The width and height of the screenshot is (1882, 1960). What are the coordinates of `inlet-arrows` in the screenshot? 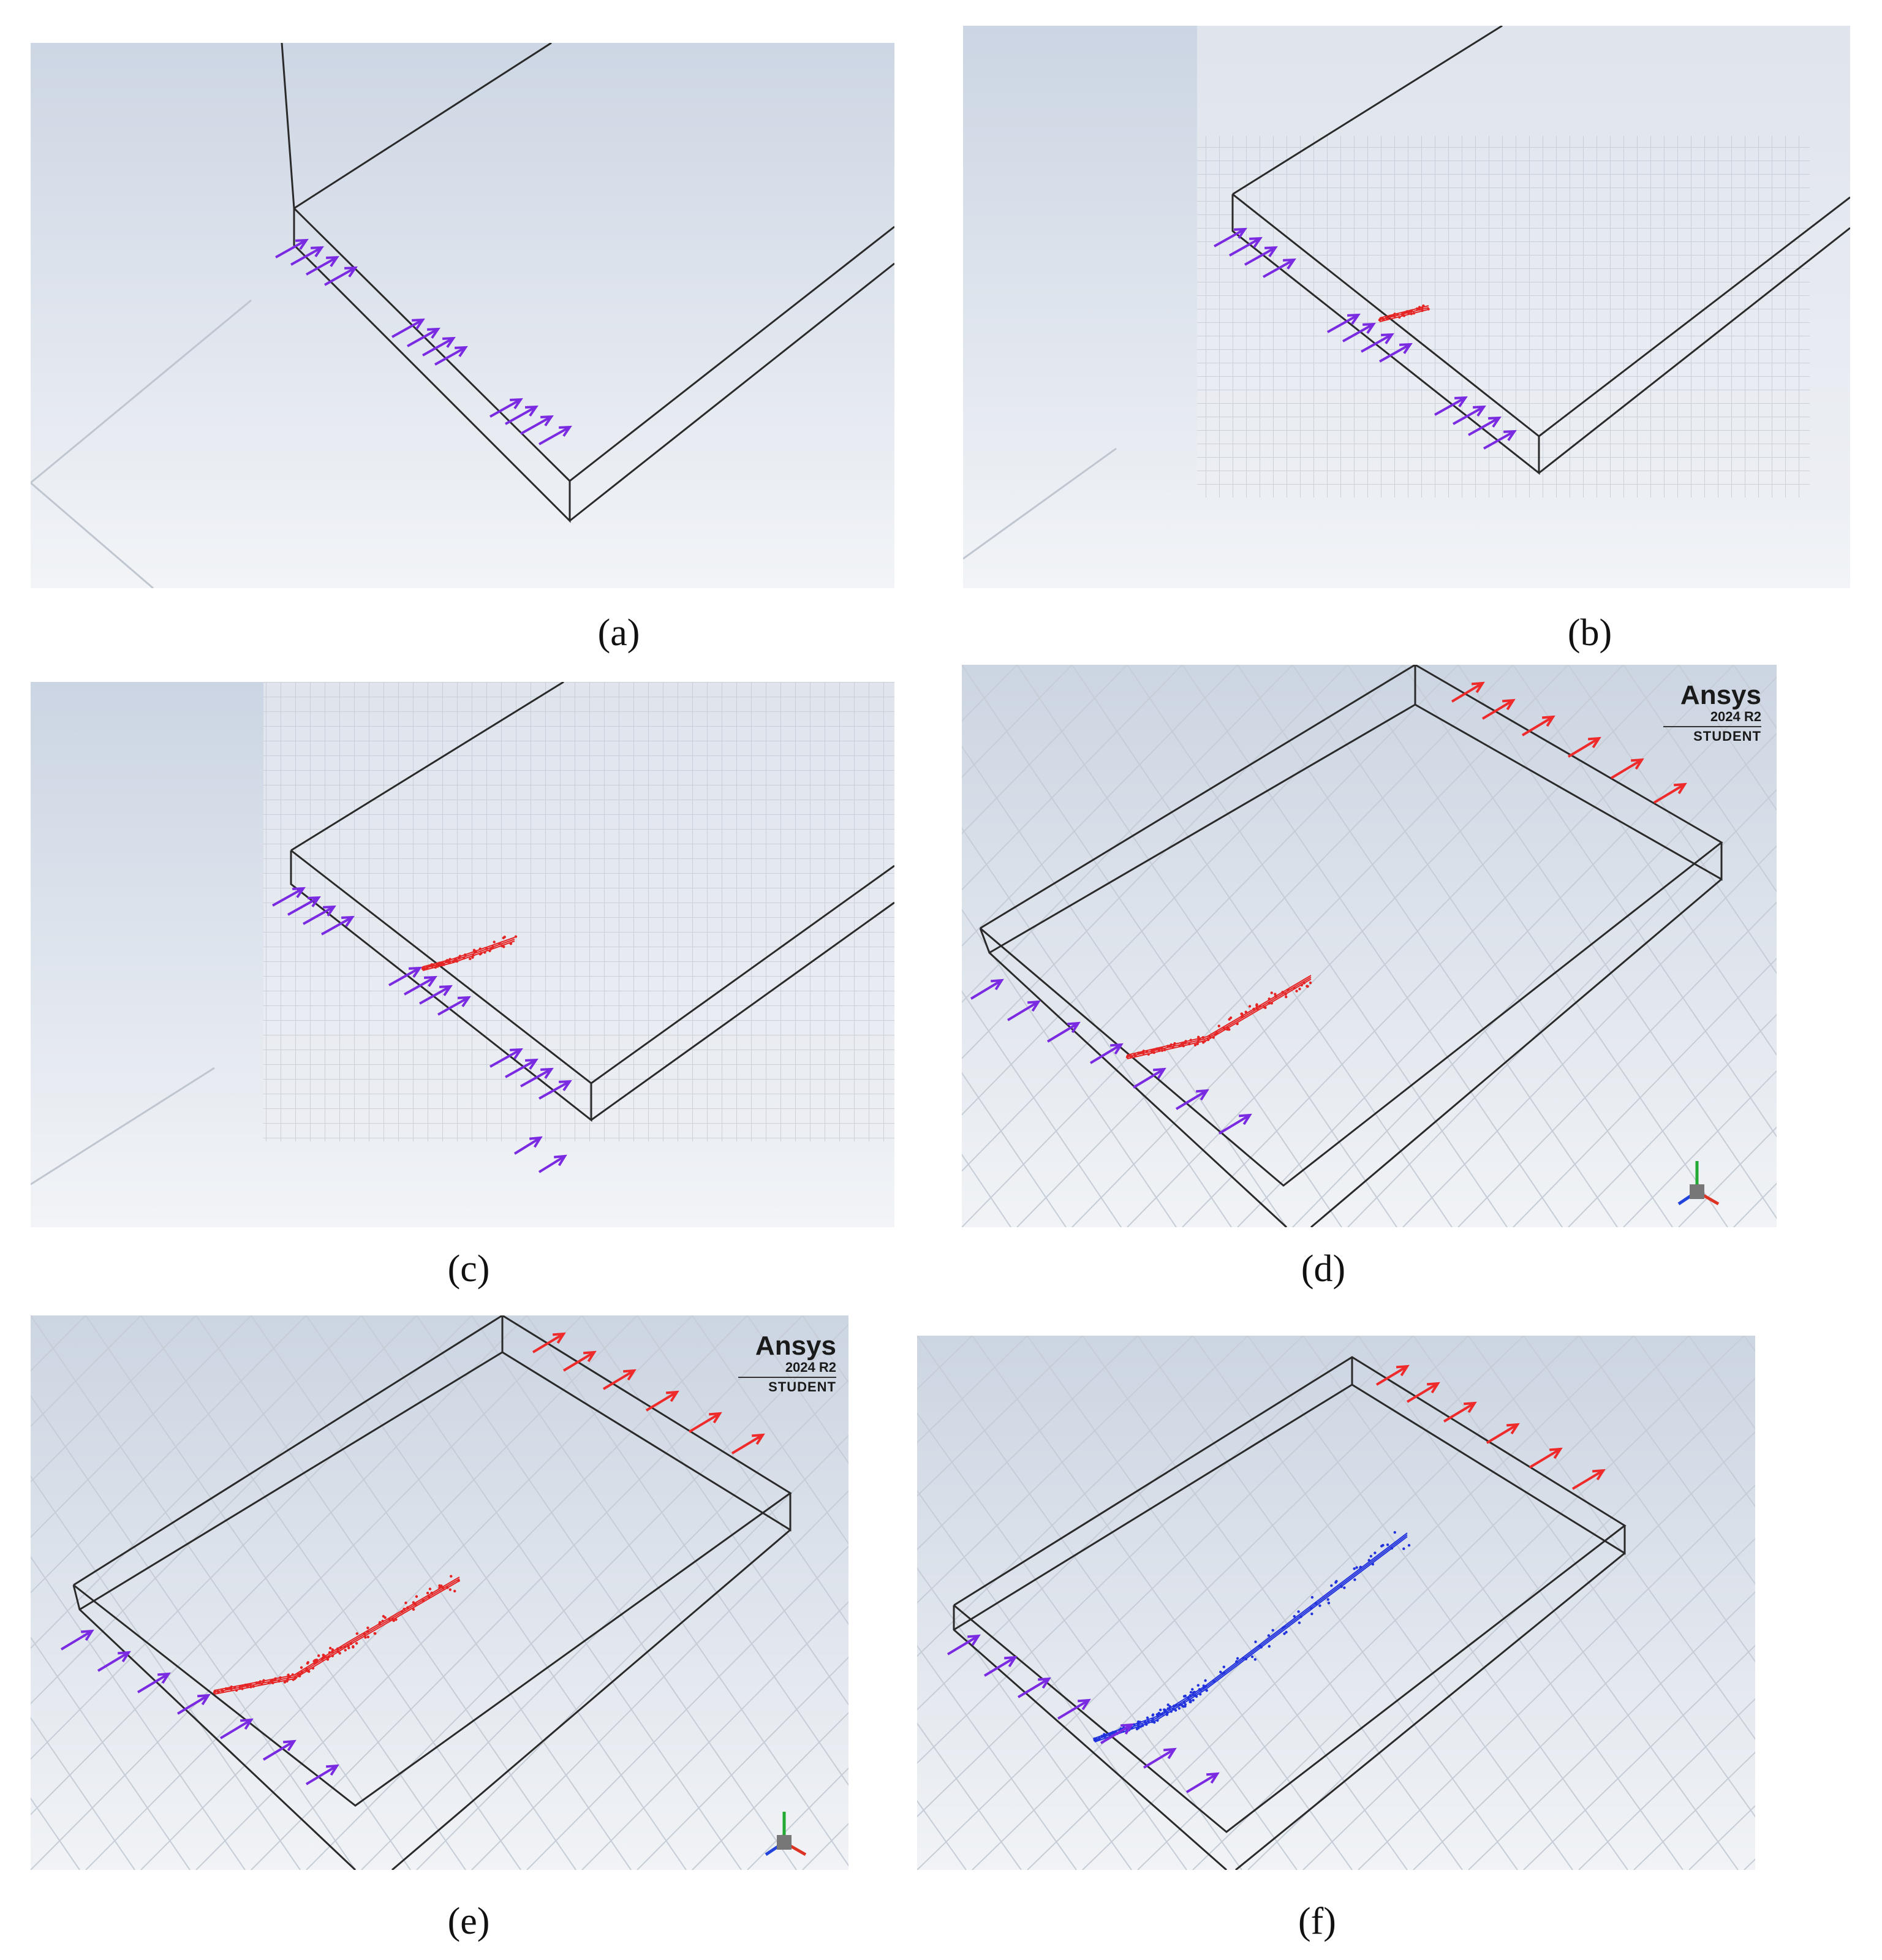 It's located at (422, 1030).